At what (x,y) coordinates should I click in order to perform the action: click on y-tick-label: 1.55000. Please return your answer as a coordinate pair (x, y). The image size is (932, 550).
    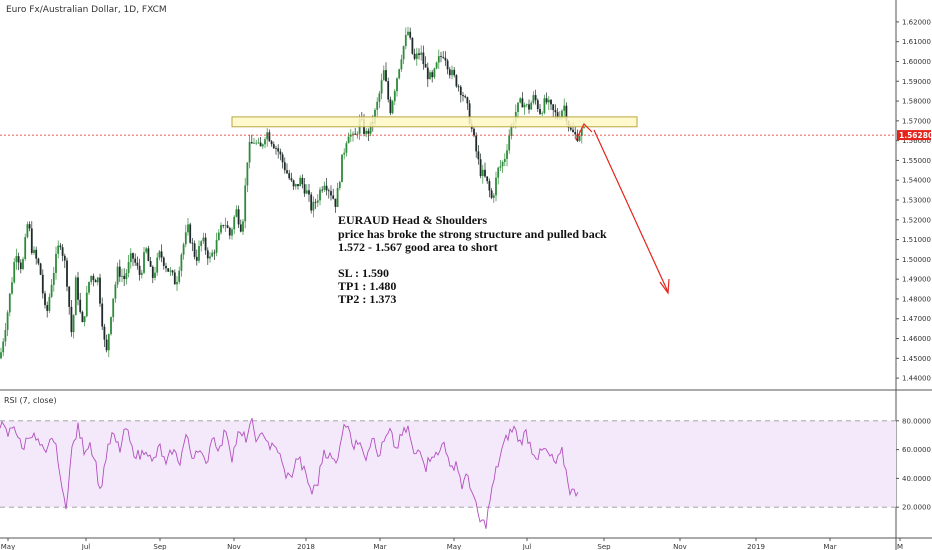
    Looking at the image, I should click on (916, 161).